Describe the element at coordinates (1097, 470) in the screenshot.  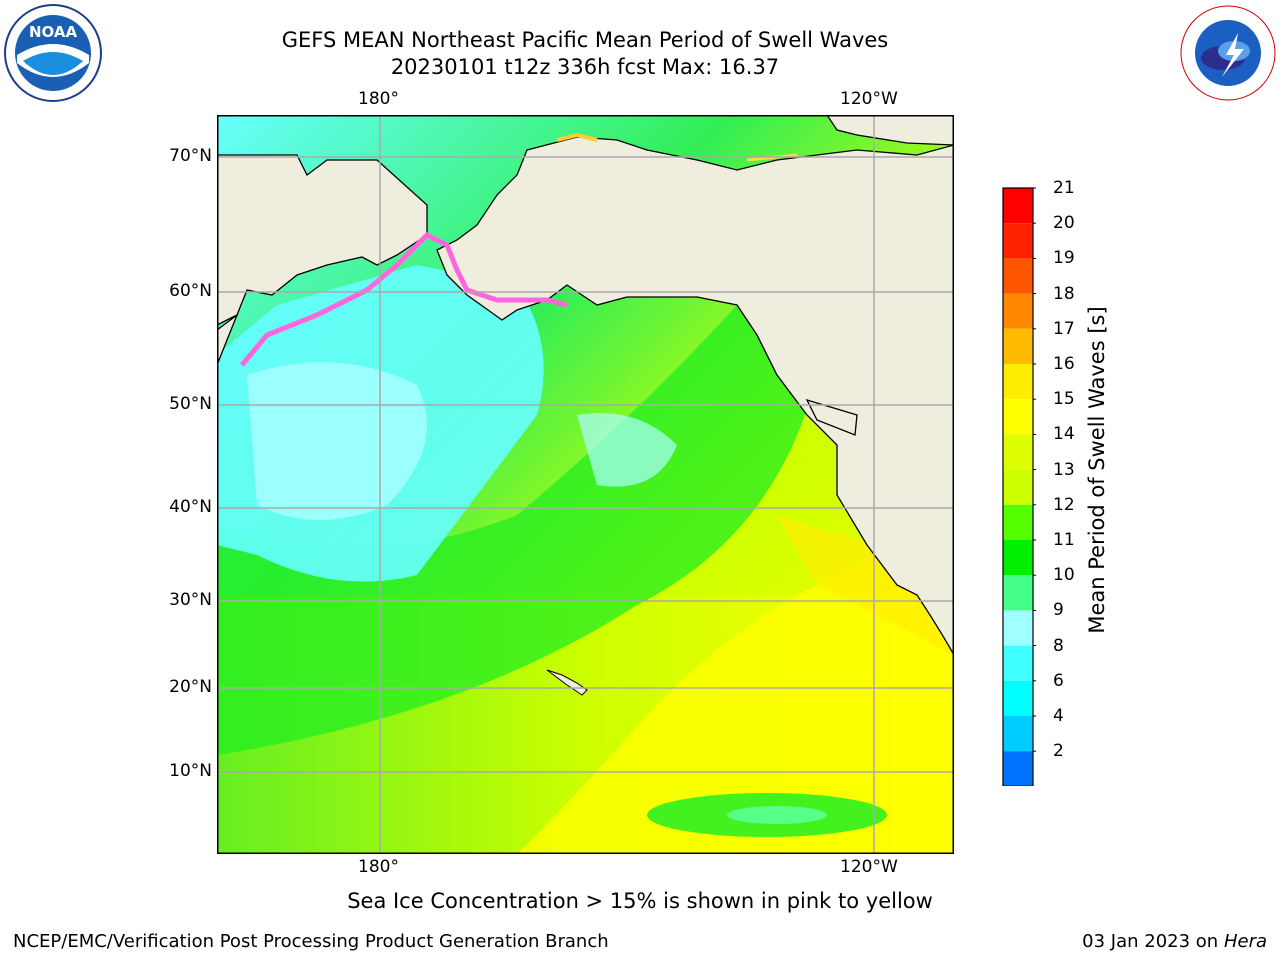
I see `colorbar-label: Mean Period of Swell Waves [s]` at that location.